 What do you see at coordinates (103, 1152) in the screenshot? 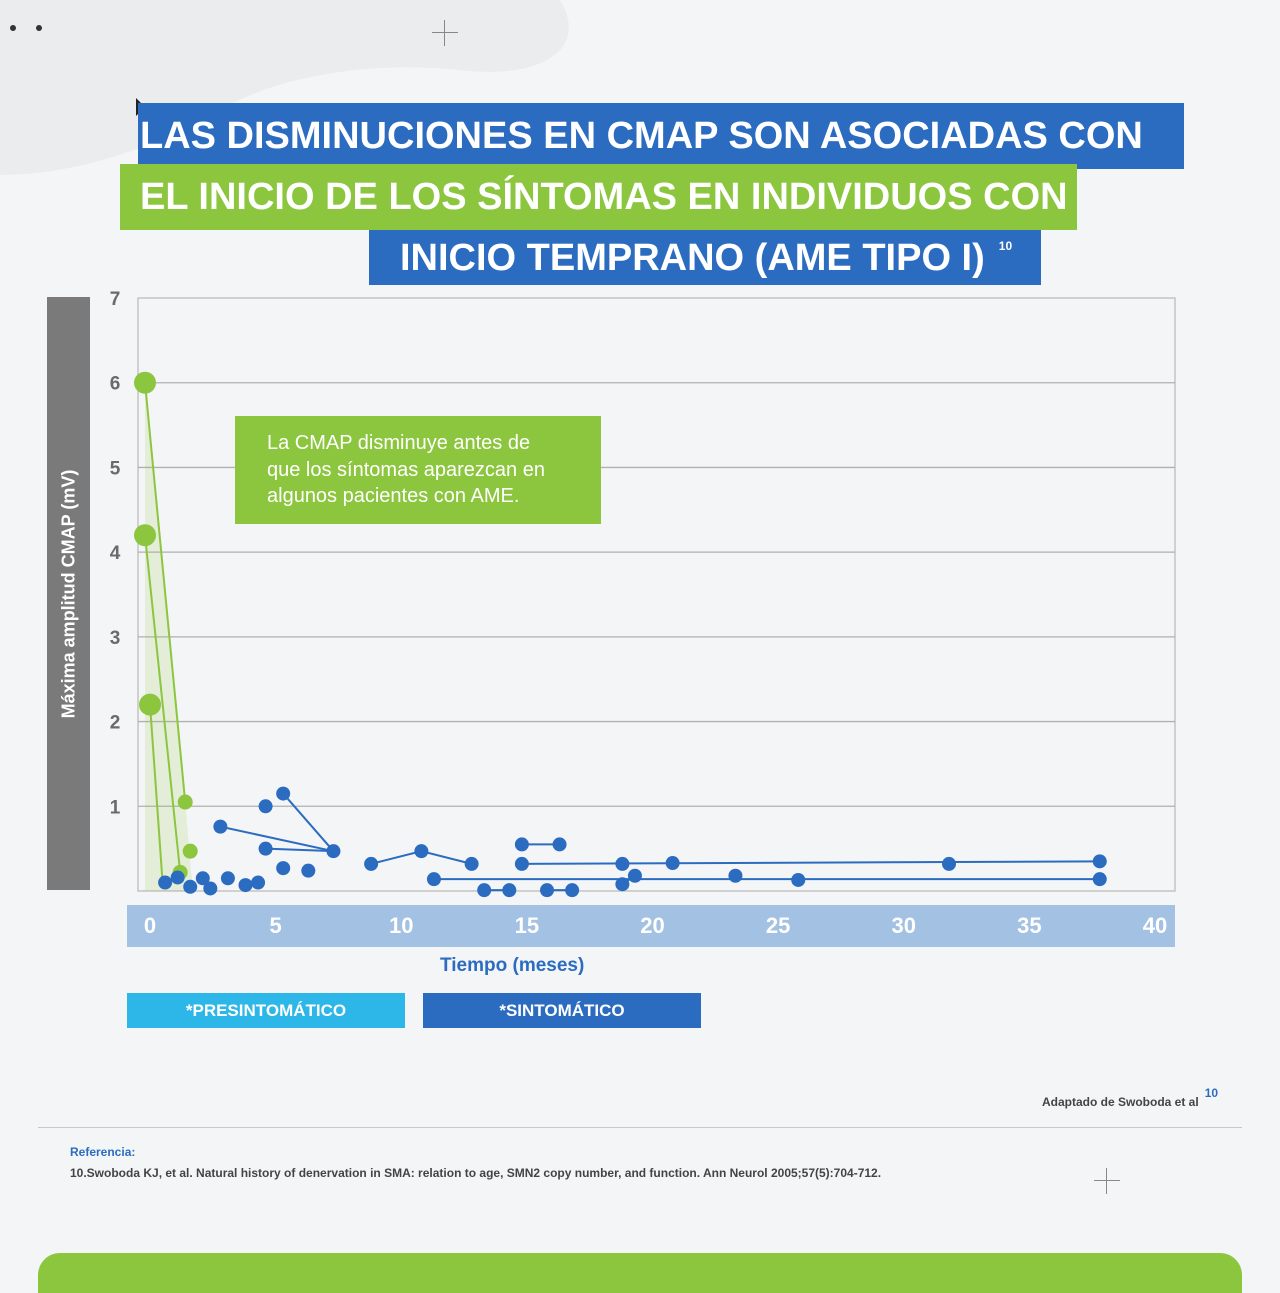
I see `reference-title: Referencia:` at bounding box center [103, 1152].